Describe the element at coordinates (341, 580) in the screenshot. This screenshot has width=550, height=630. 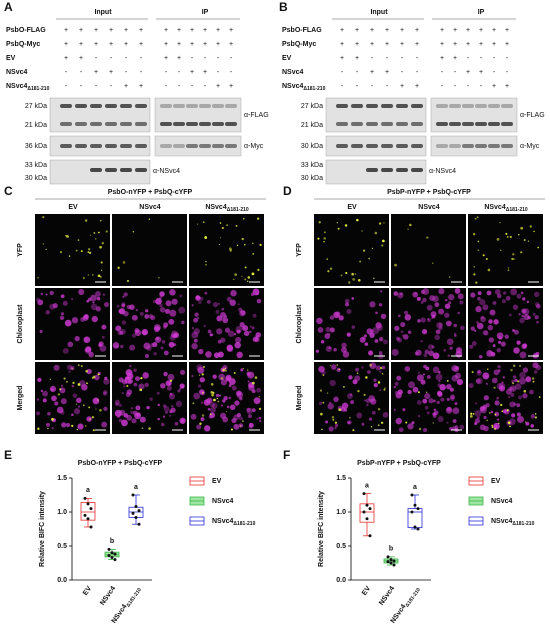
I see `y-tick-label: 0.0` at that location.